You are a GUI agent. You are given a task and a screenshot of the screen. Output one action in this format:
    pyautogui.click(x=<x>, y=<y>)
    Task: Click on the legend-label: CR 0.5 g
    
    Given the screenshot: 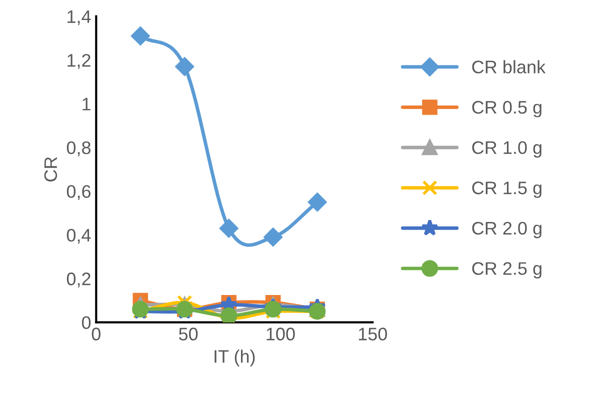 What is the action you would take?
    pyautogui.click(x=507, y=109)
    